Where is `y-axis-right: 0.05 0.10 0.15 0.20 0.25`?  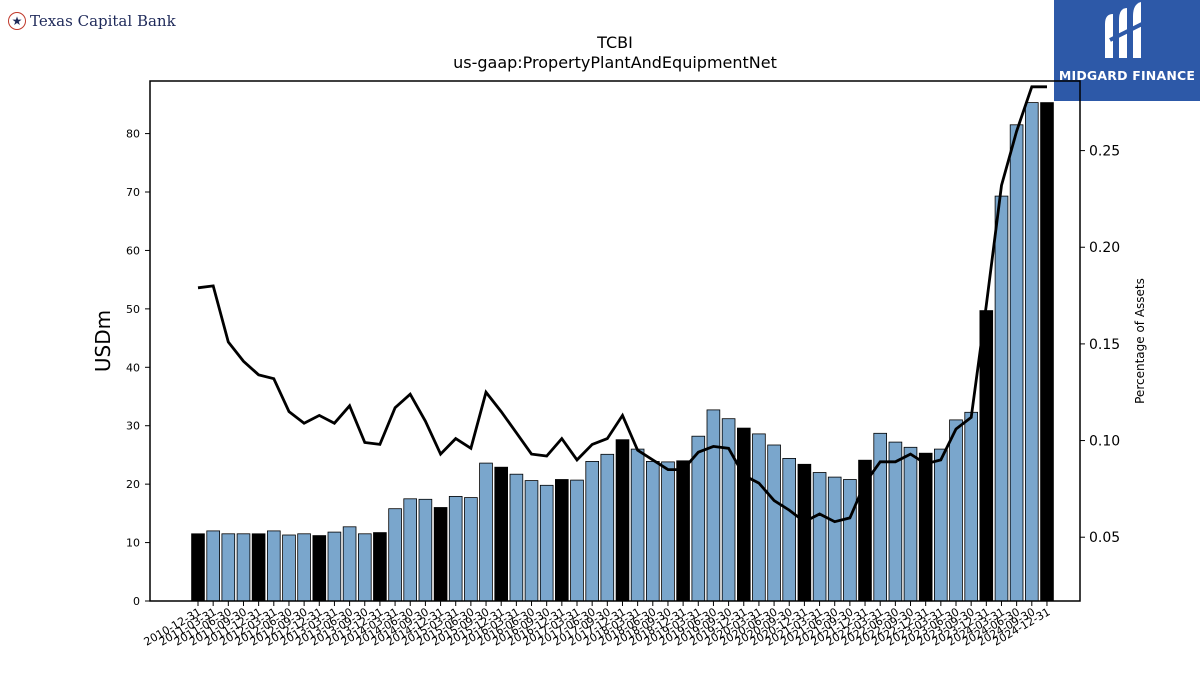
y-axis-right: 0.05 0.10 0.15 0.20 0.25 is located at coordinates (1100, 345).